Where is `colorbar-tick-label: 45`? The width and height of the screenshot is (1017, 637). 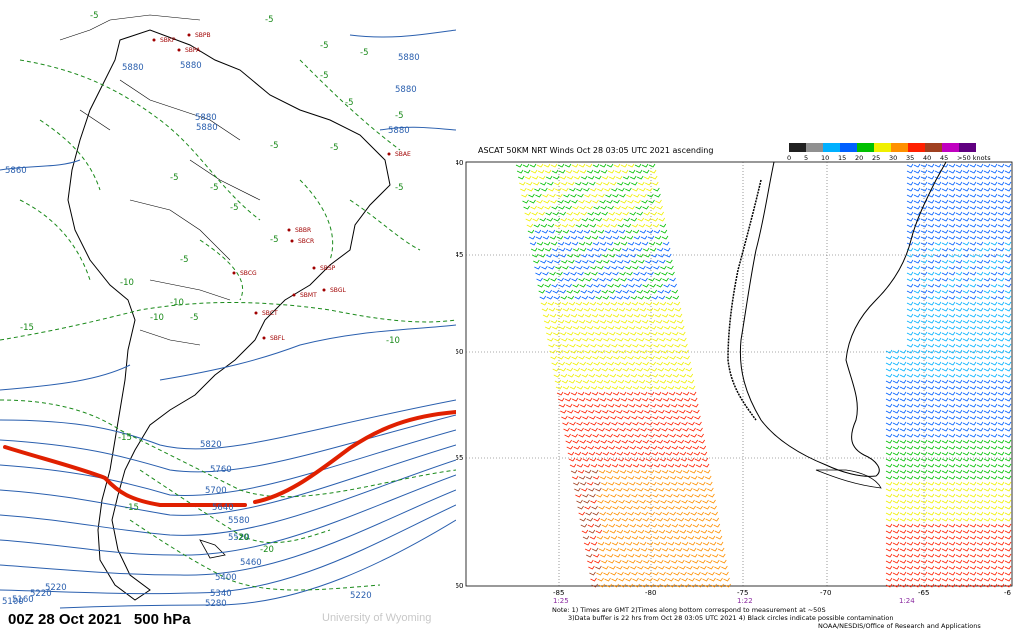
colorbar-tick-label: 45 is located at coordinates (944, 158).